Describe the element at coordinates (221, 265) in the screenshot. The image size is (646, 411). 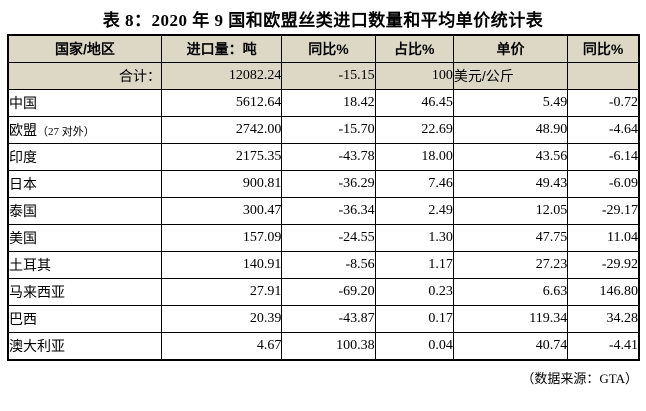
I see `cell-volume: 140.91` at that location.